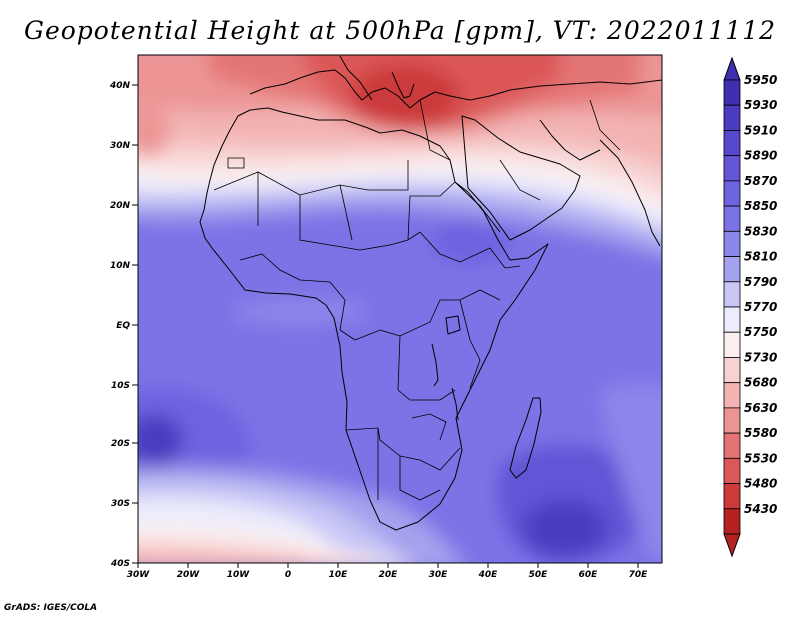  I want to click on lon-label: 60E, so click(589, 575).